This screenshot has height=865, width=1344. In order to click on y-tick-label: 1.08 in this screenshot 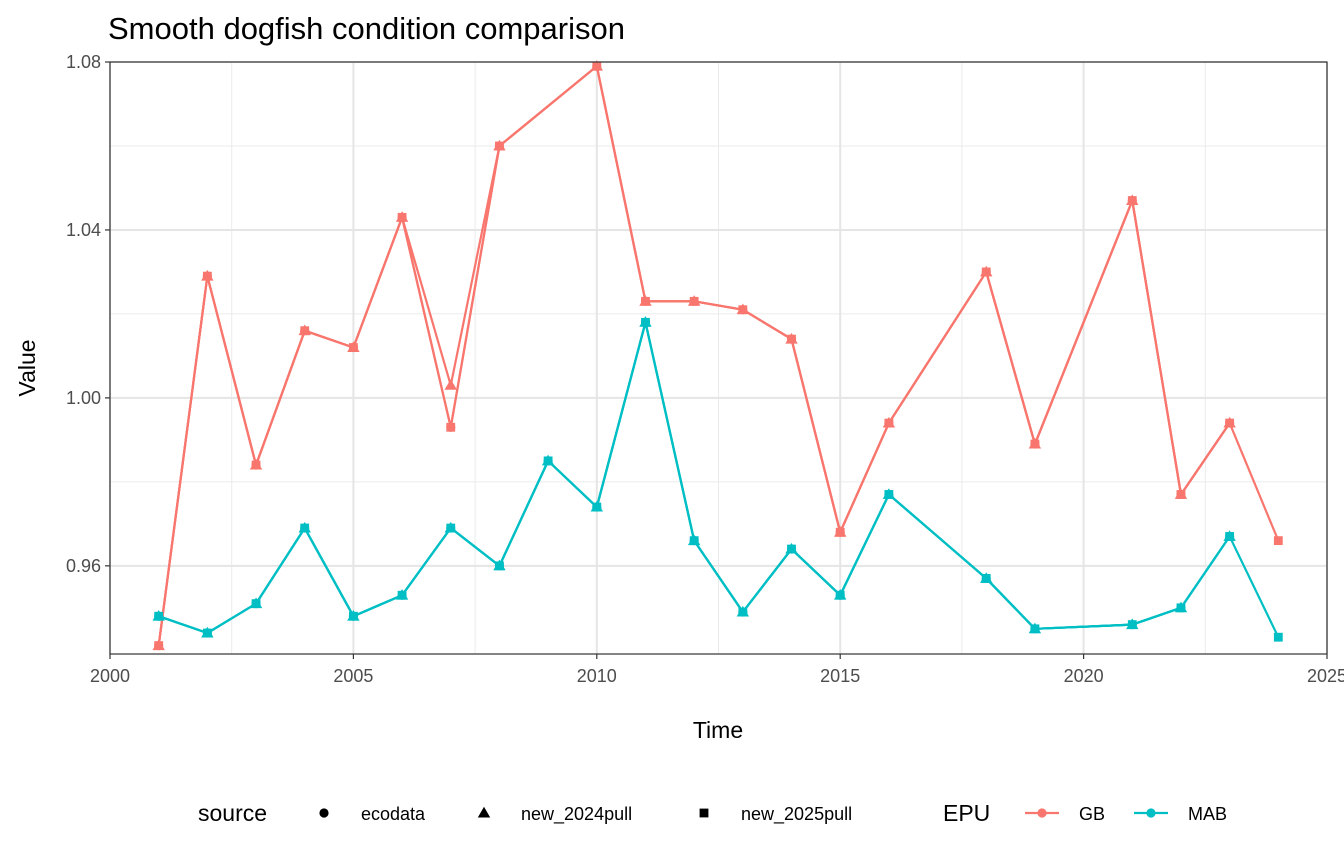, I will do `click(83, 62)`.